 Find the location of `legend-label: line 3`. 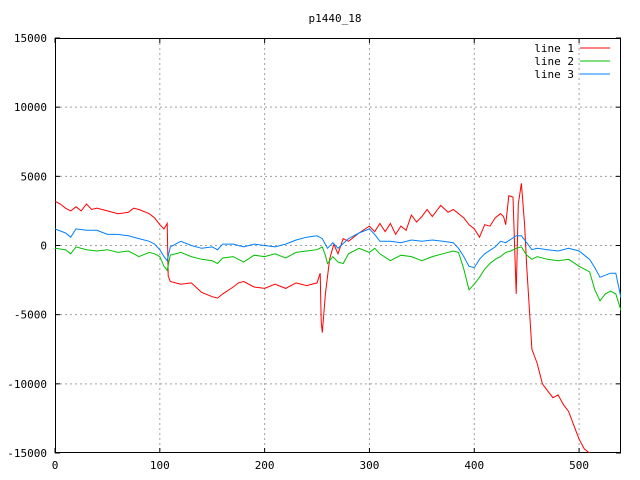

legend-label: line 3 is located at coordinates (554, 74).